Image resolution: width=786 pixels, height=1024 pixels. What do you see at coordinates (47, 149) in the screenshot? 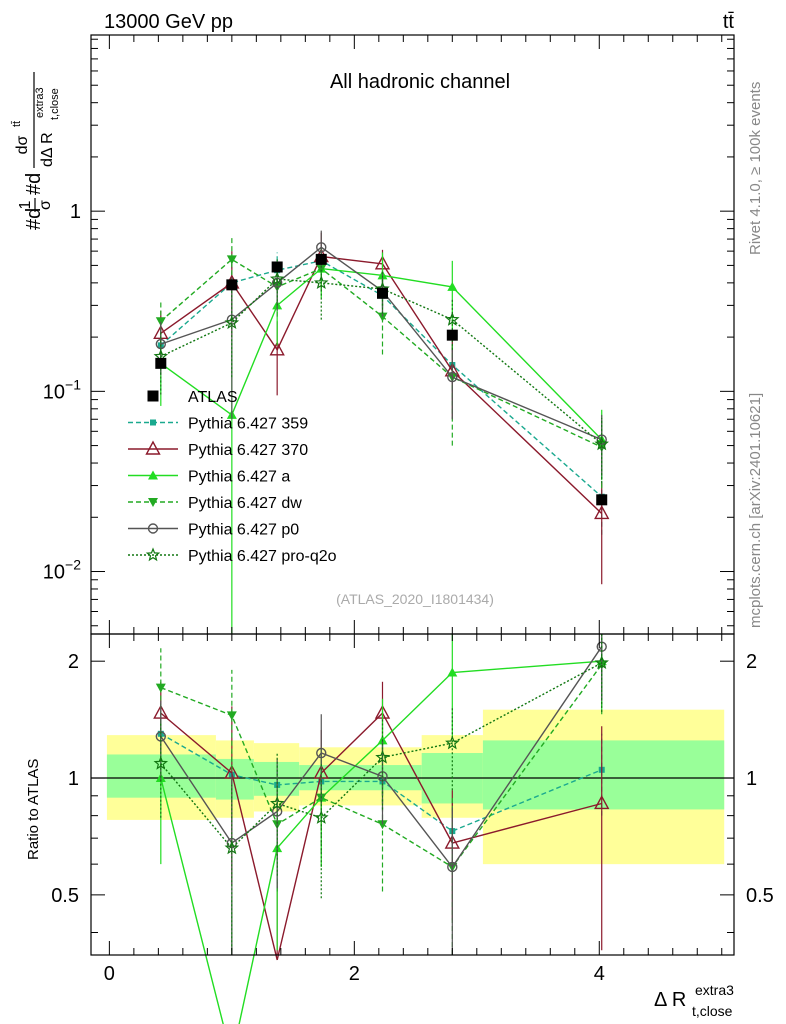
I see `ylabel-frac2-den: dΔ R` at bounding box center [47, 149].